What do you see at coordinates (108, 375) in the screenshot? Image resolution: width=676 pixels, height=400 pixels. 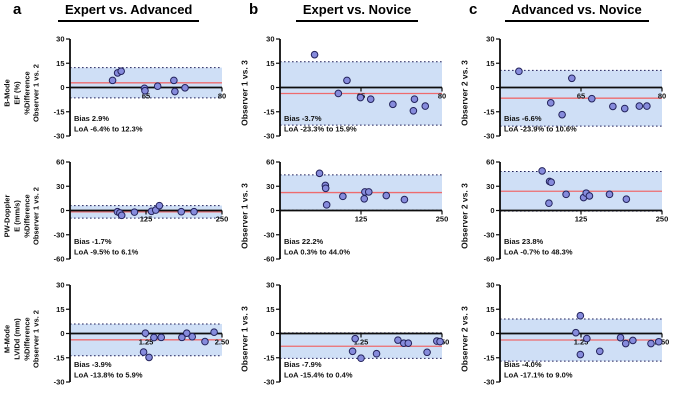 I see `loa-label: LoA -13.8% to 5.9%` at bounding box center [108, 375].